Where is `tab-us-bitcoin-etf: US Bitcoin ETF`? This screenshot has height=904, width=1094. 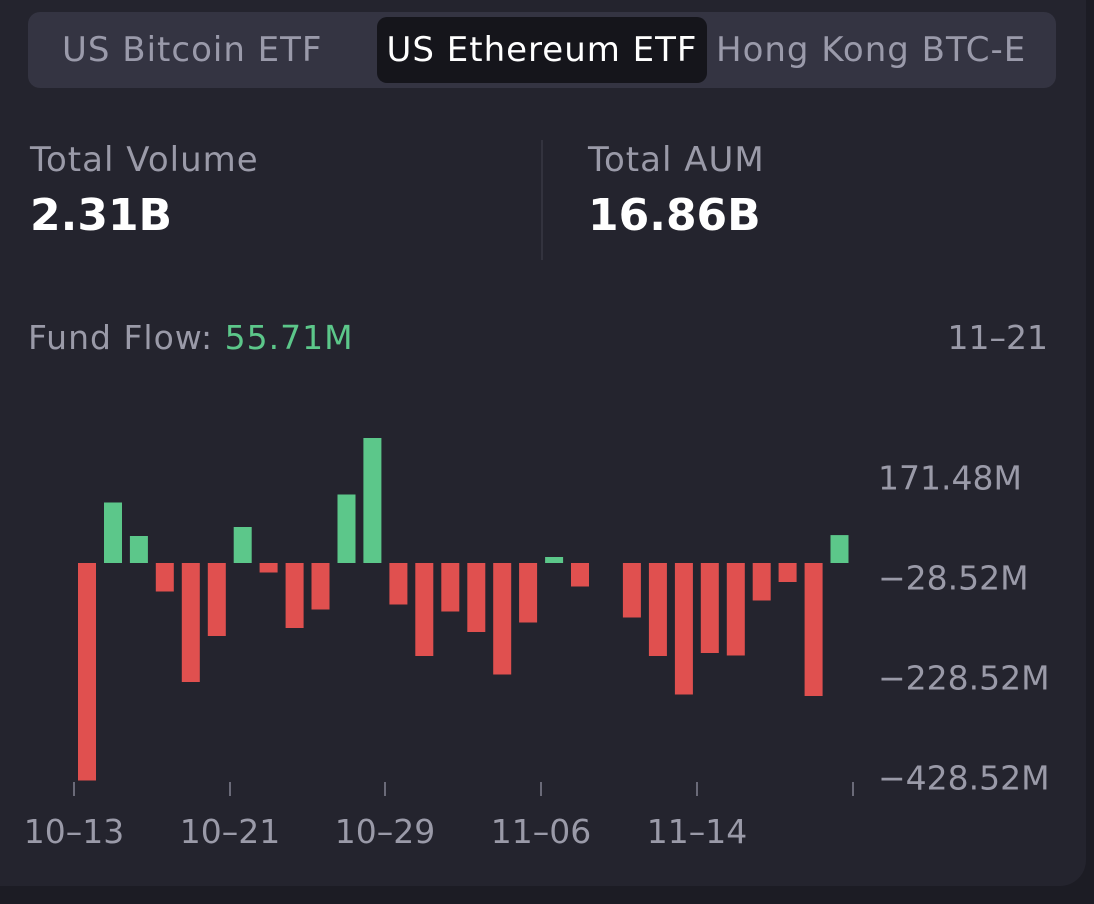
tab-us-bitcoin-etf: US Bitcoin ETF is located at coordinates (192, 50).